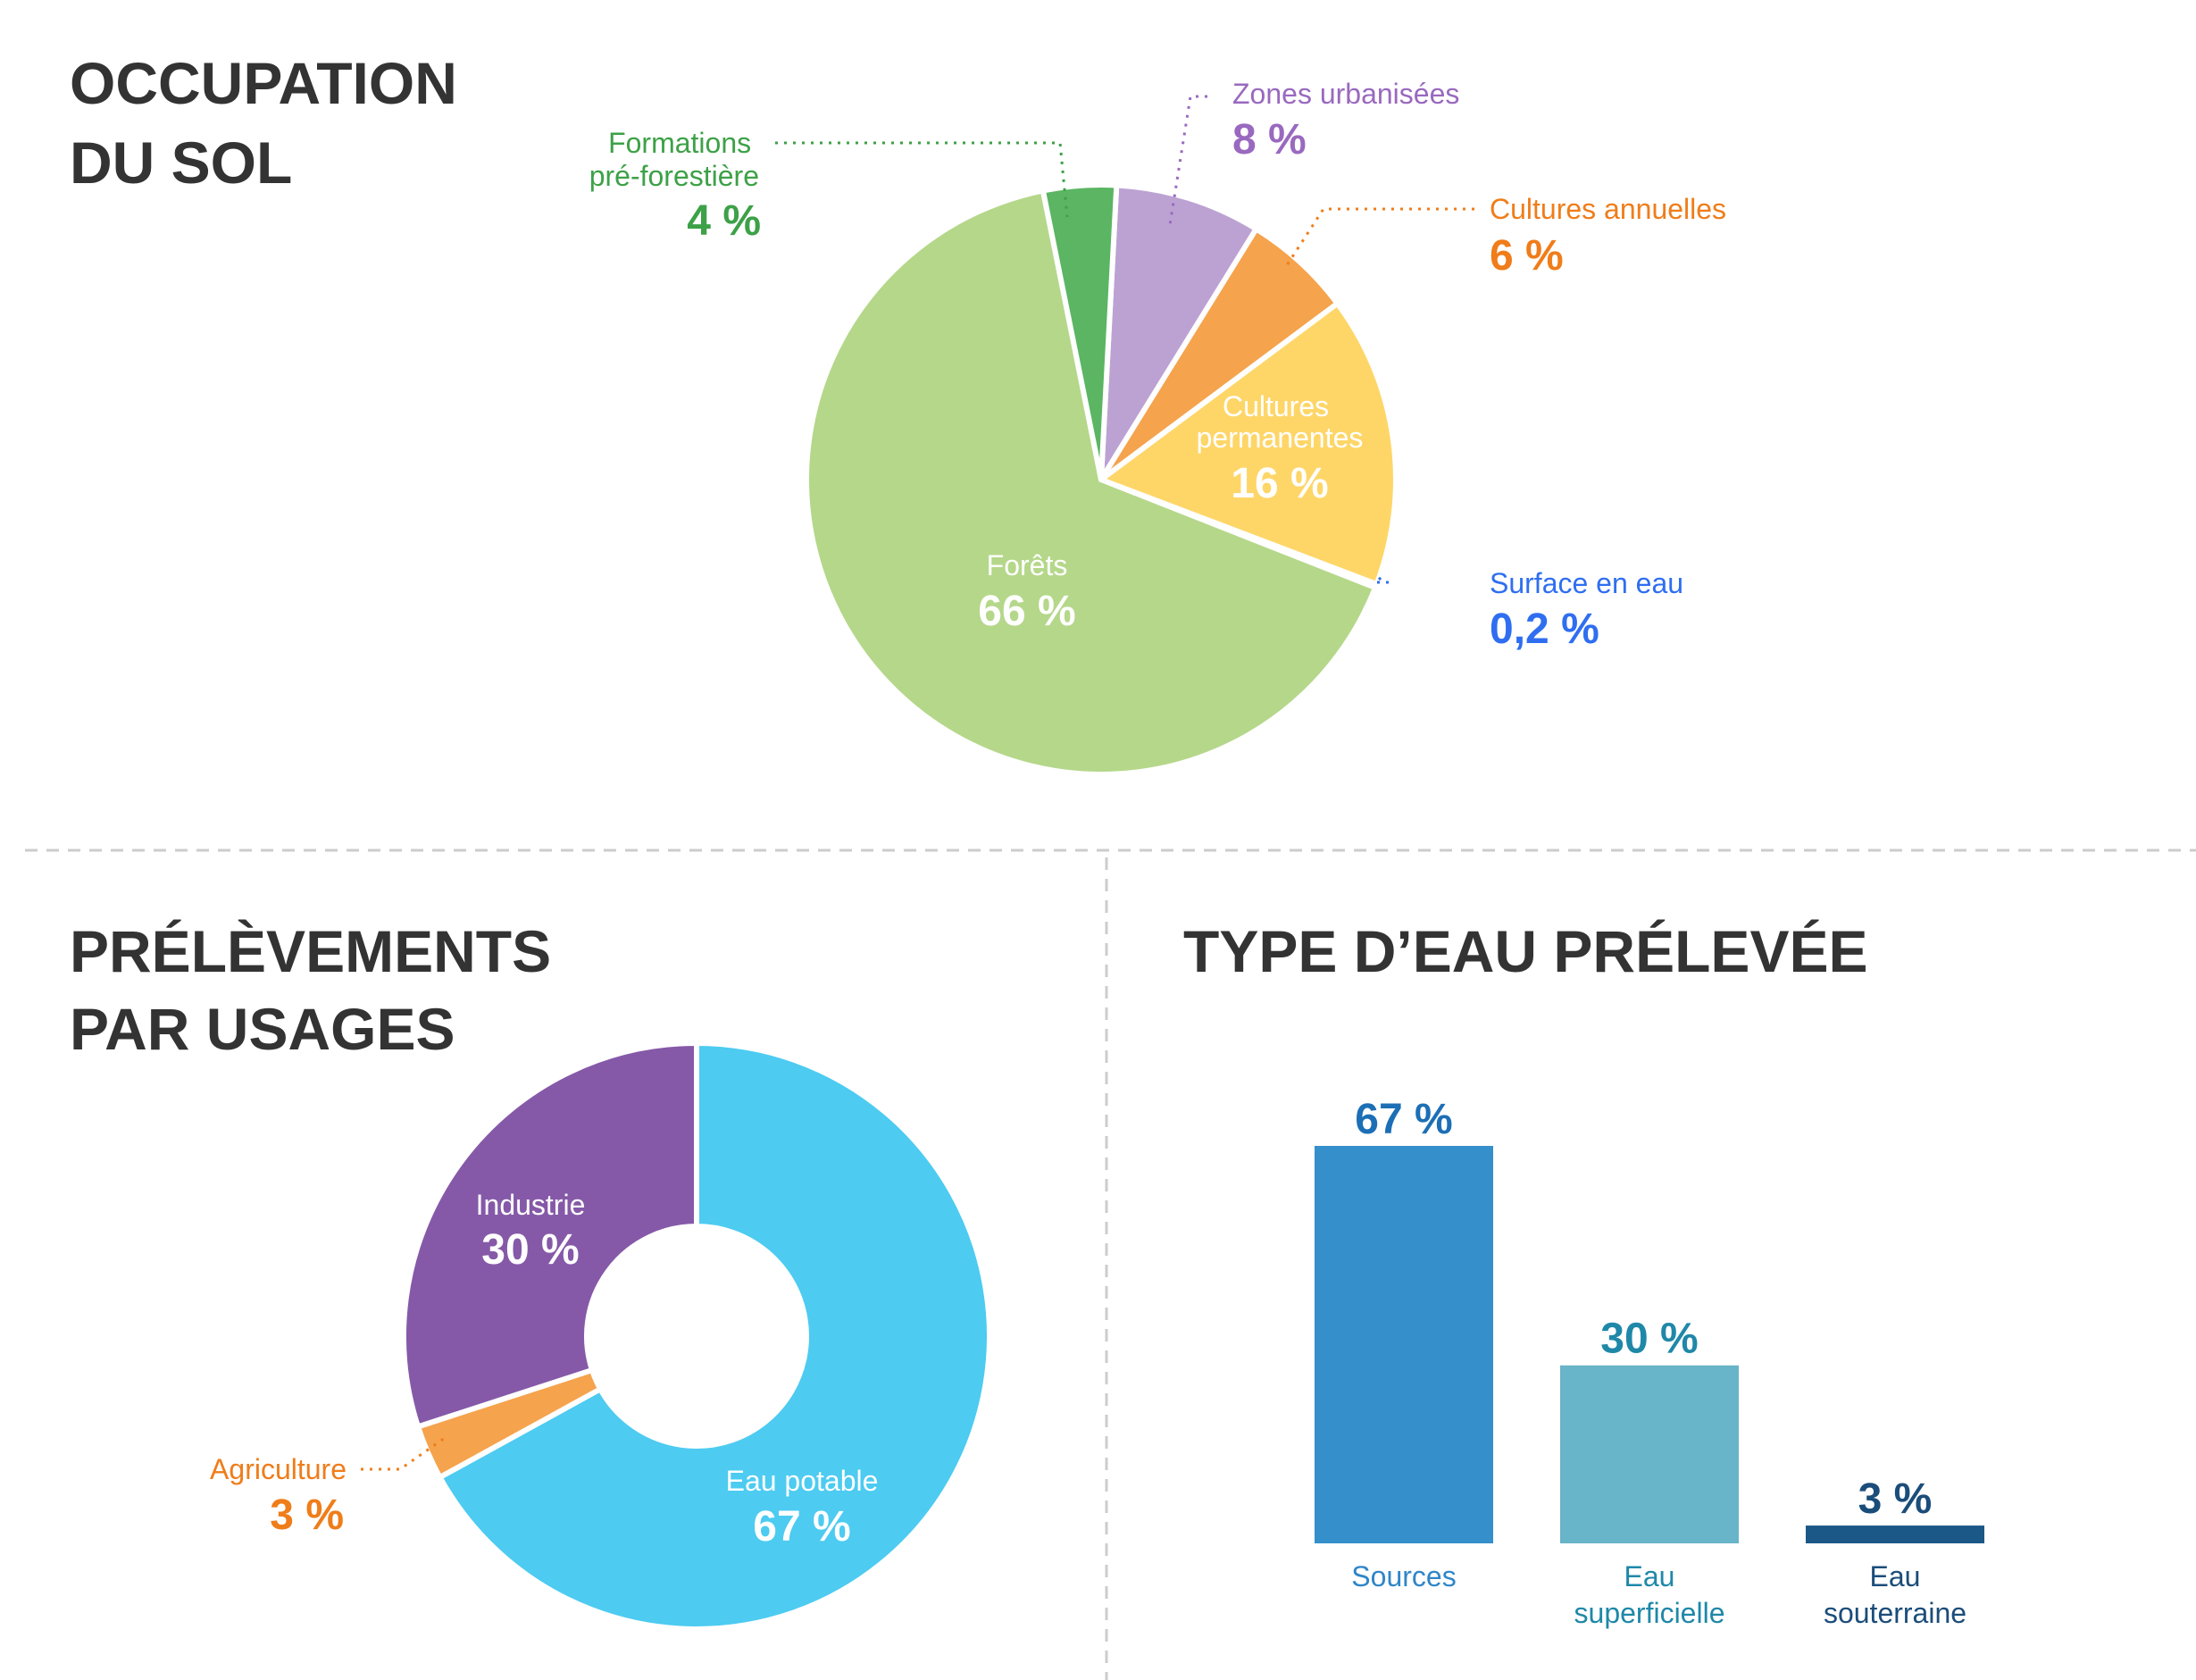 The width and height of the screenshot is (2196, 1680). Describe the element at coordinates (1650, 1454) in the screenshot. I see `bar-eau_superficielle` at that location.